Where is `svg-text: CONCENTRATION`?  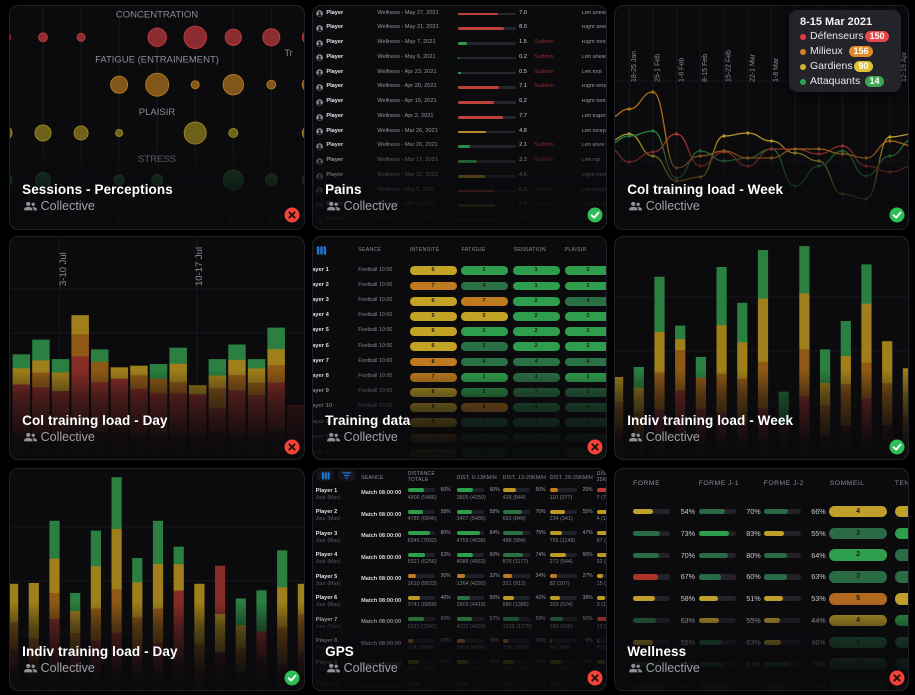
svg-text: CONCENTRATION is located at coordinates (157, 15).